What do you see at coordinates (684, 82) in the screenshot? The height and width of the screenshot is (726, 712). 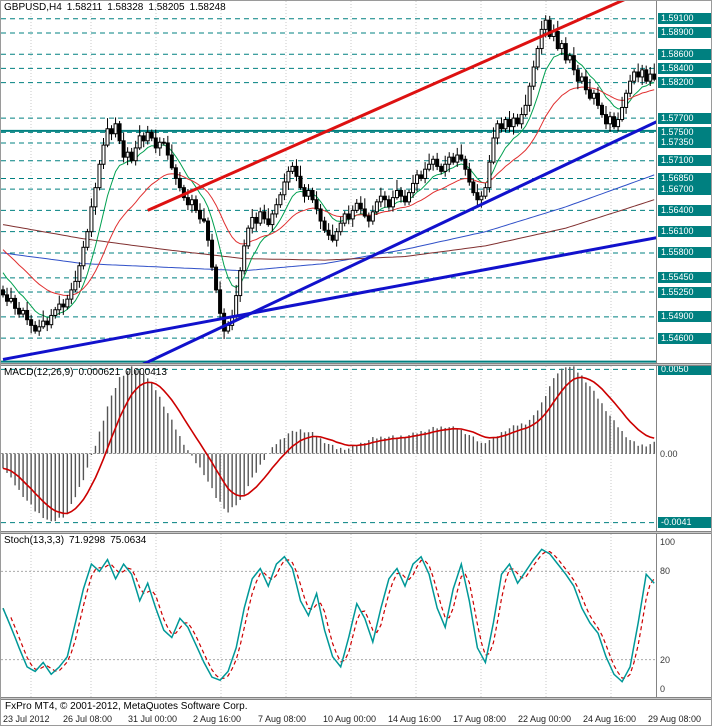 I see `price-level-label: 1.58200` at bounding box center [684, 82].